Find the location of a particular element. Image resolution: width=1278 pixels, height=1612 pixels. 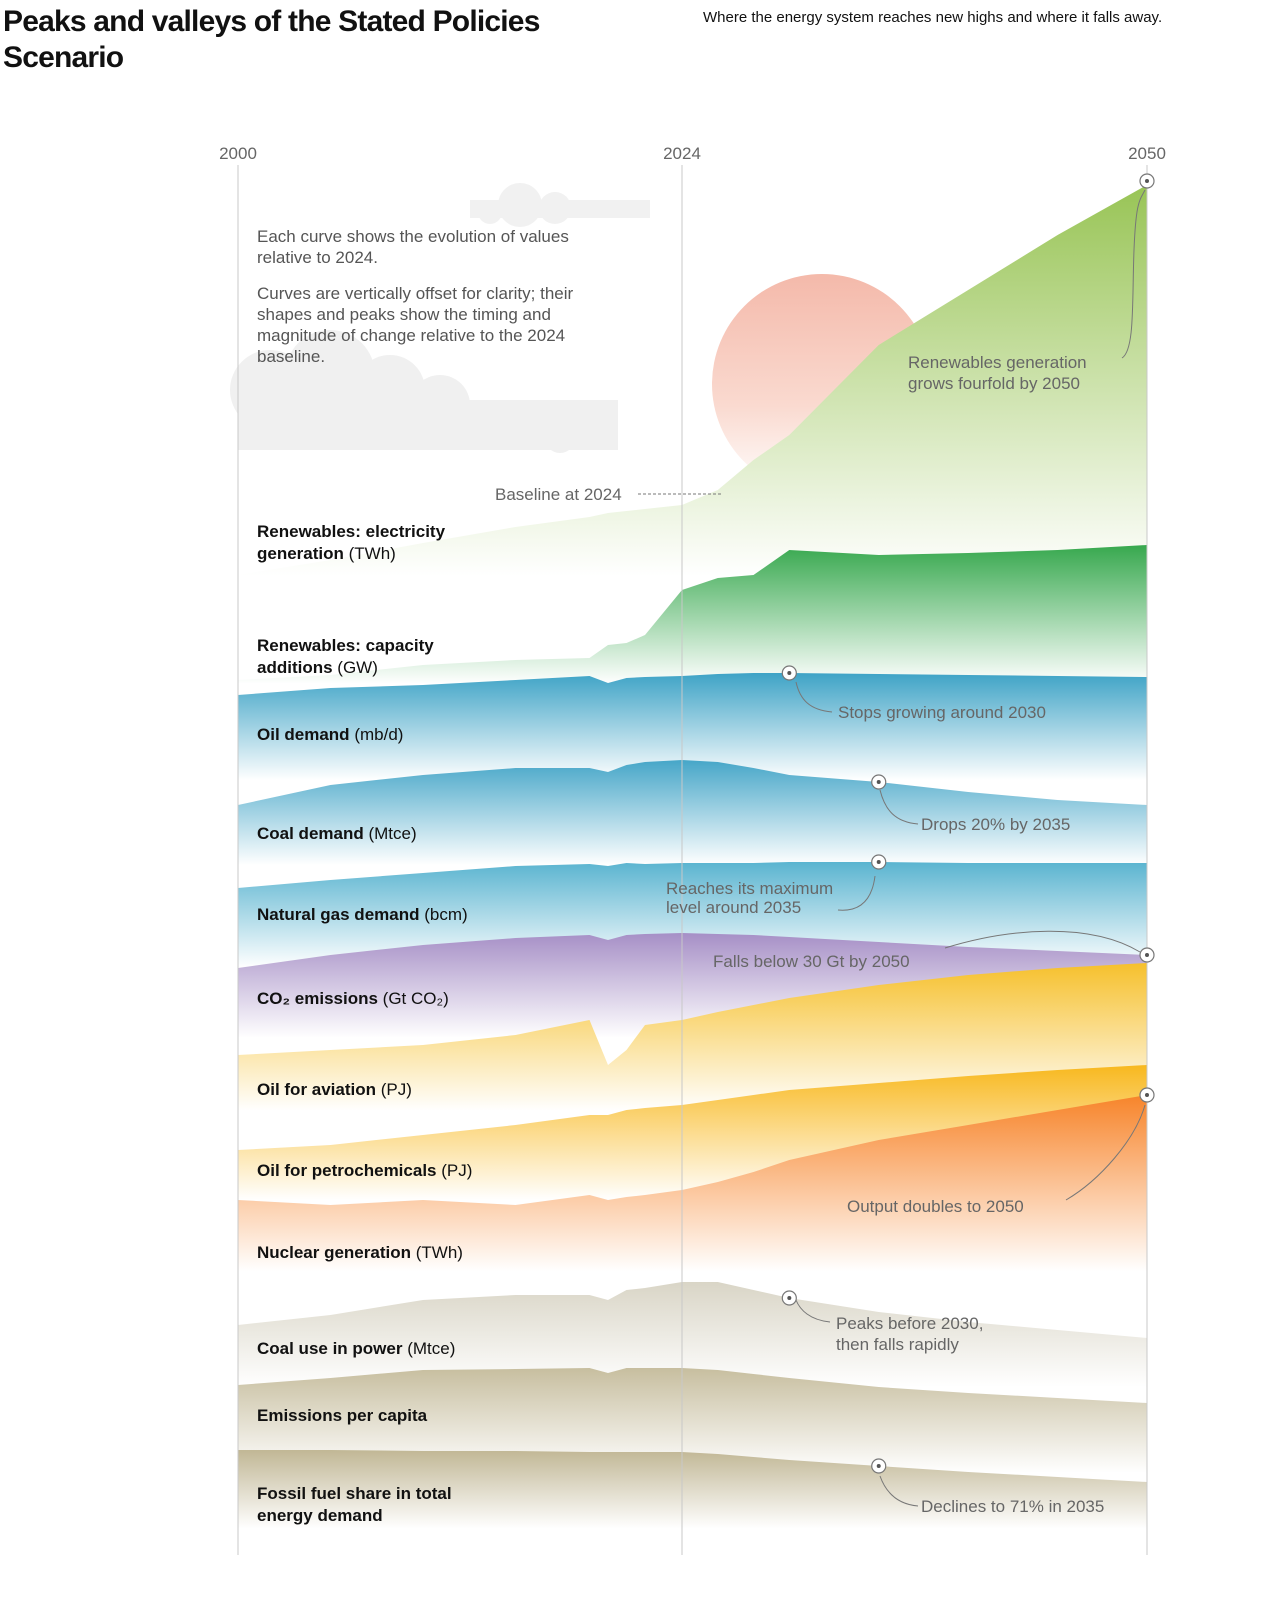

series-label: Renewables: capacity additions (GW) is located at coordinates (372, 657).